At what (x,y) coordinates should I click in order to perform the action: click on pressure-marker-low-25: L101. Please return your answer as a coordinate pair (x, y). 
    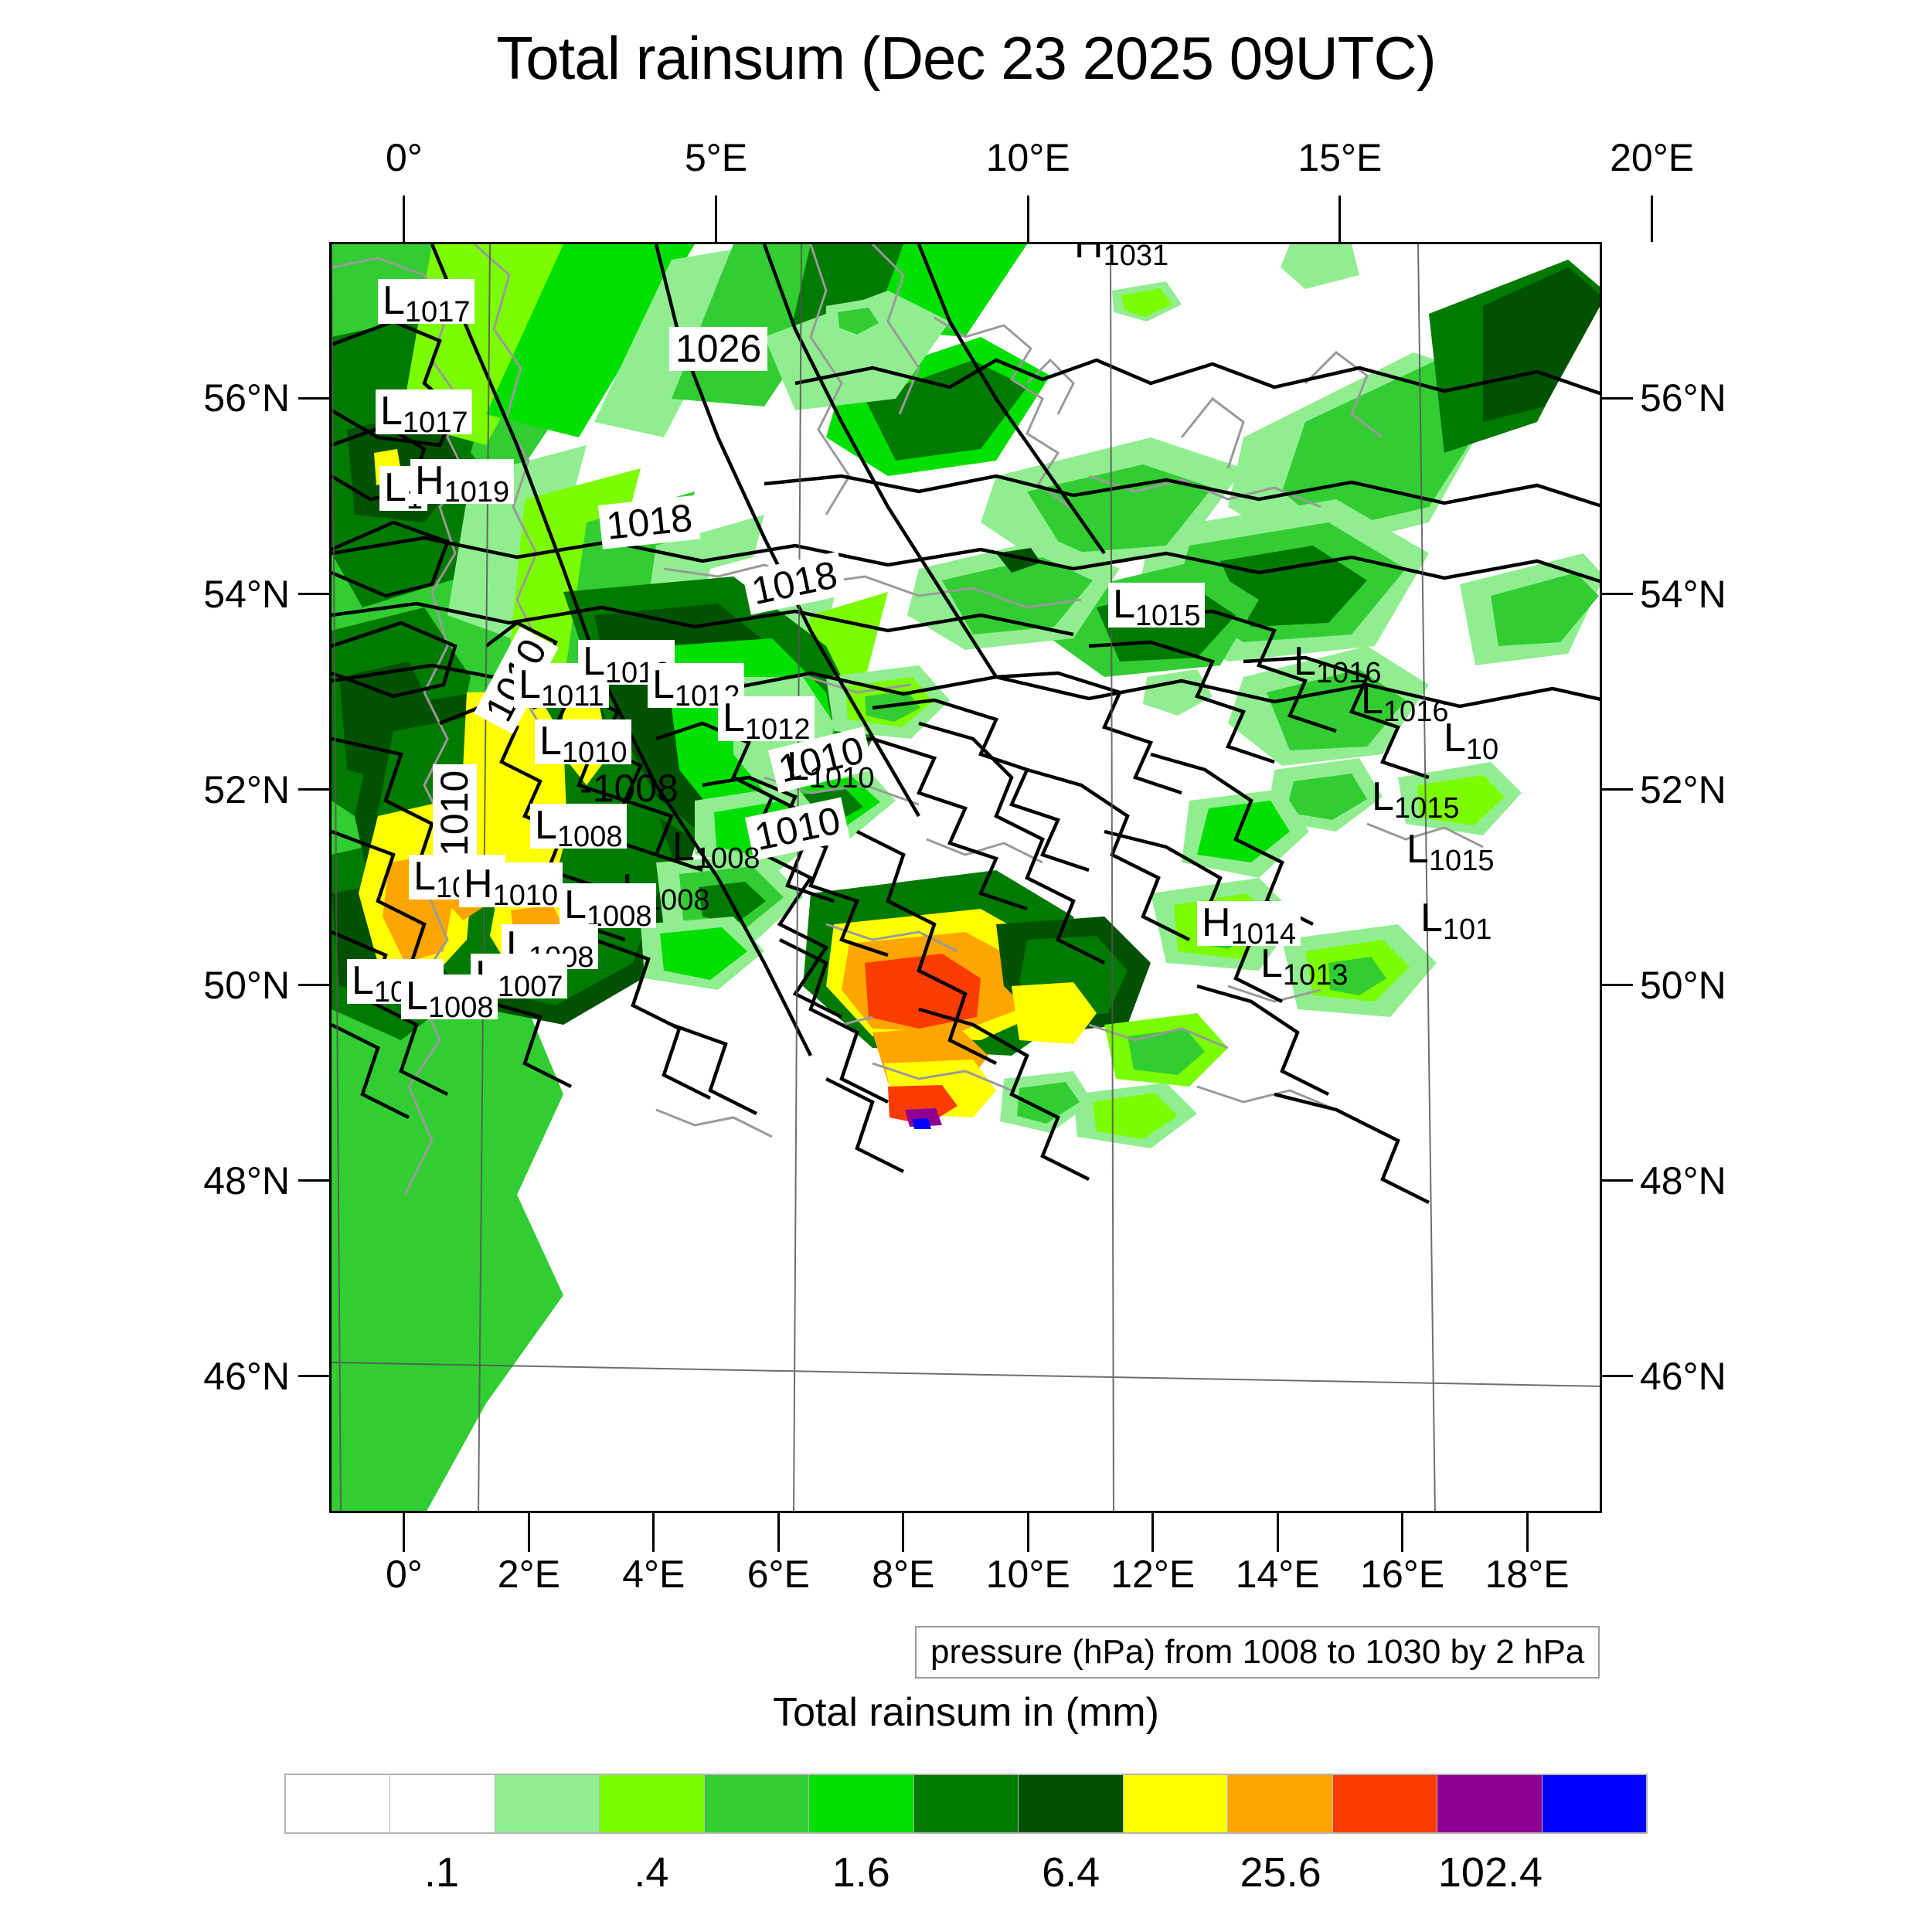
    Looking at the image, I should click on (1456, 920).